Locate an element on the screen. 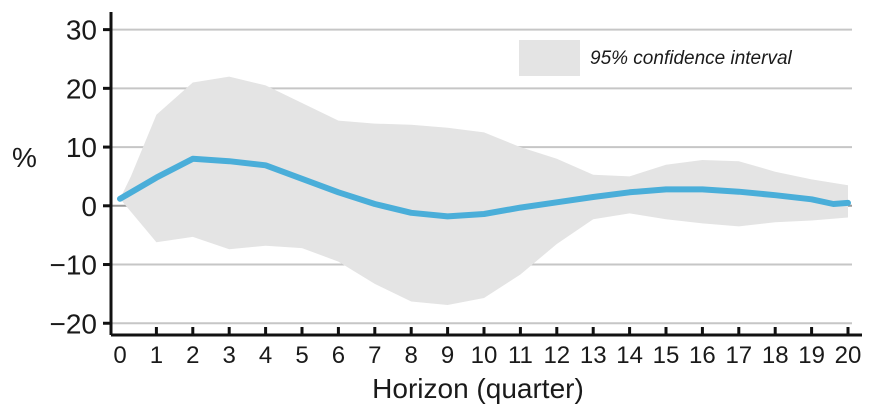  x-tick-label: 13 is located at coordinates (593, 355).